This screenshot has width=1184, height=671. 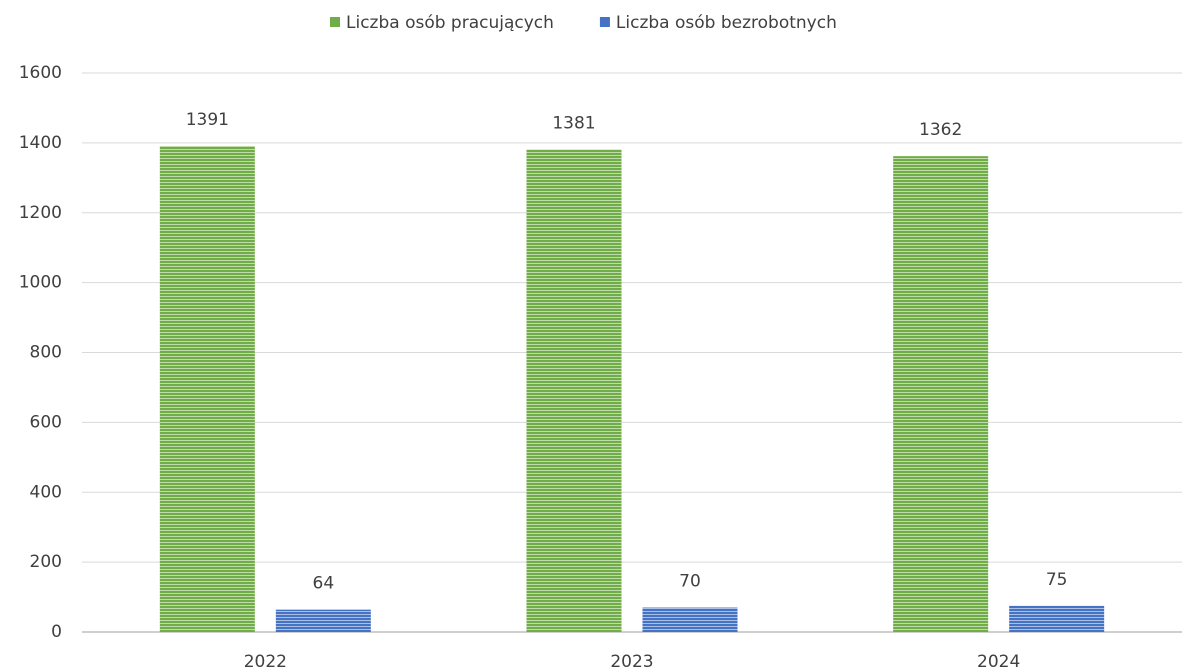 I want to click on data-label: 70, so click(x=690, y=582).